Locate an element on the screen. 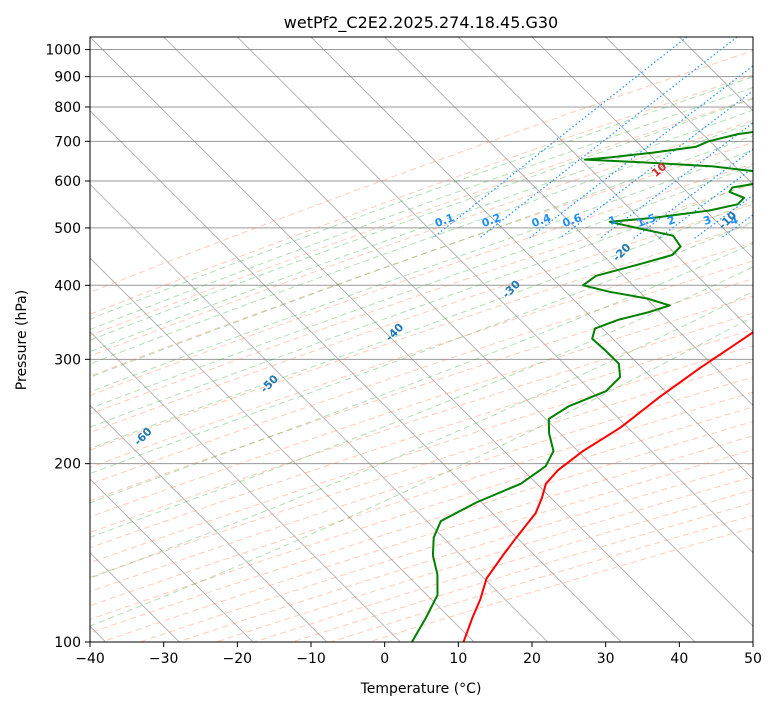  x-tick-label: 20 is located at coordinates (532, 659).